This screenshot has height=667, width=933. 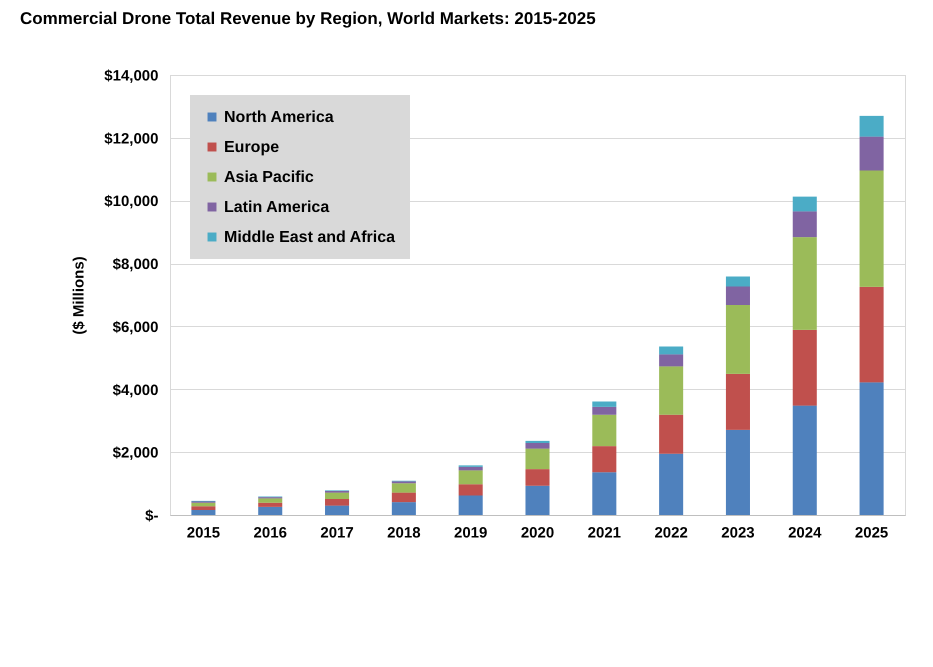 I want to click on y-tick-label: $6,000, so click(x=135, y=327).